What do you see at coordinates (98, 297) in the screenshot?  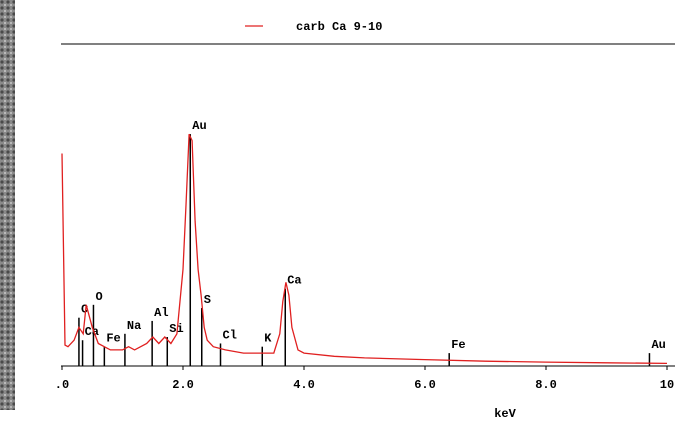 I see `element-label: O` at bounding box center [98, 297].